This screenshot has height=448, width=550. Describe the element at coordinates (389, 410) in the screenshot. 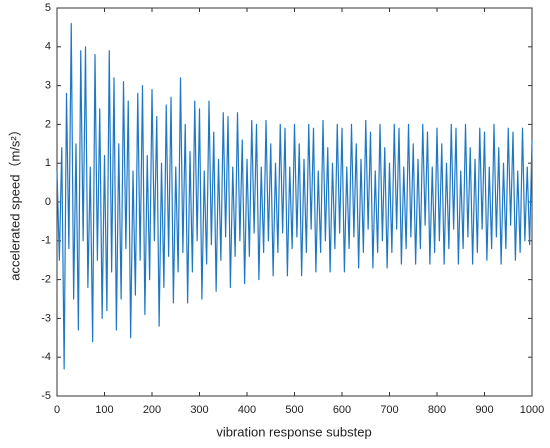

I see `x-tick-label: 700` at that location.